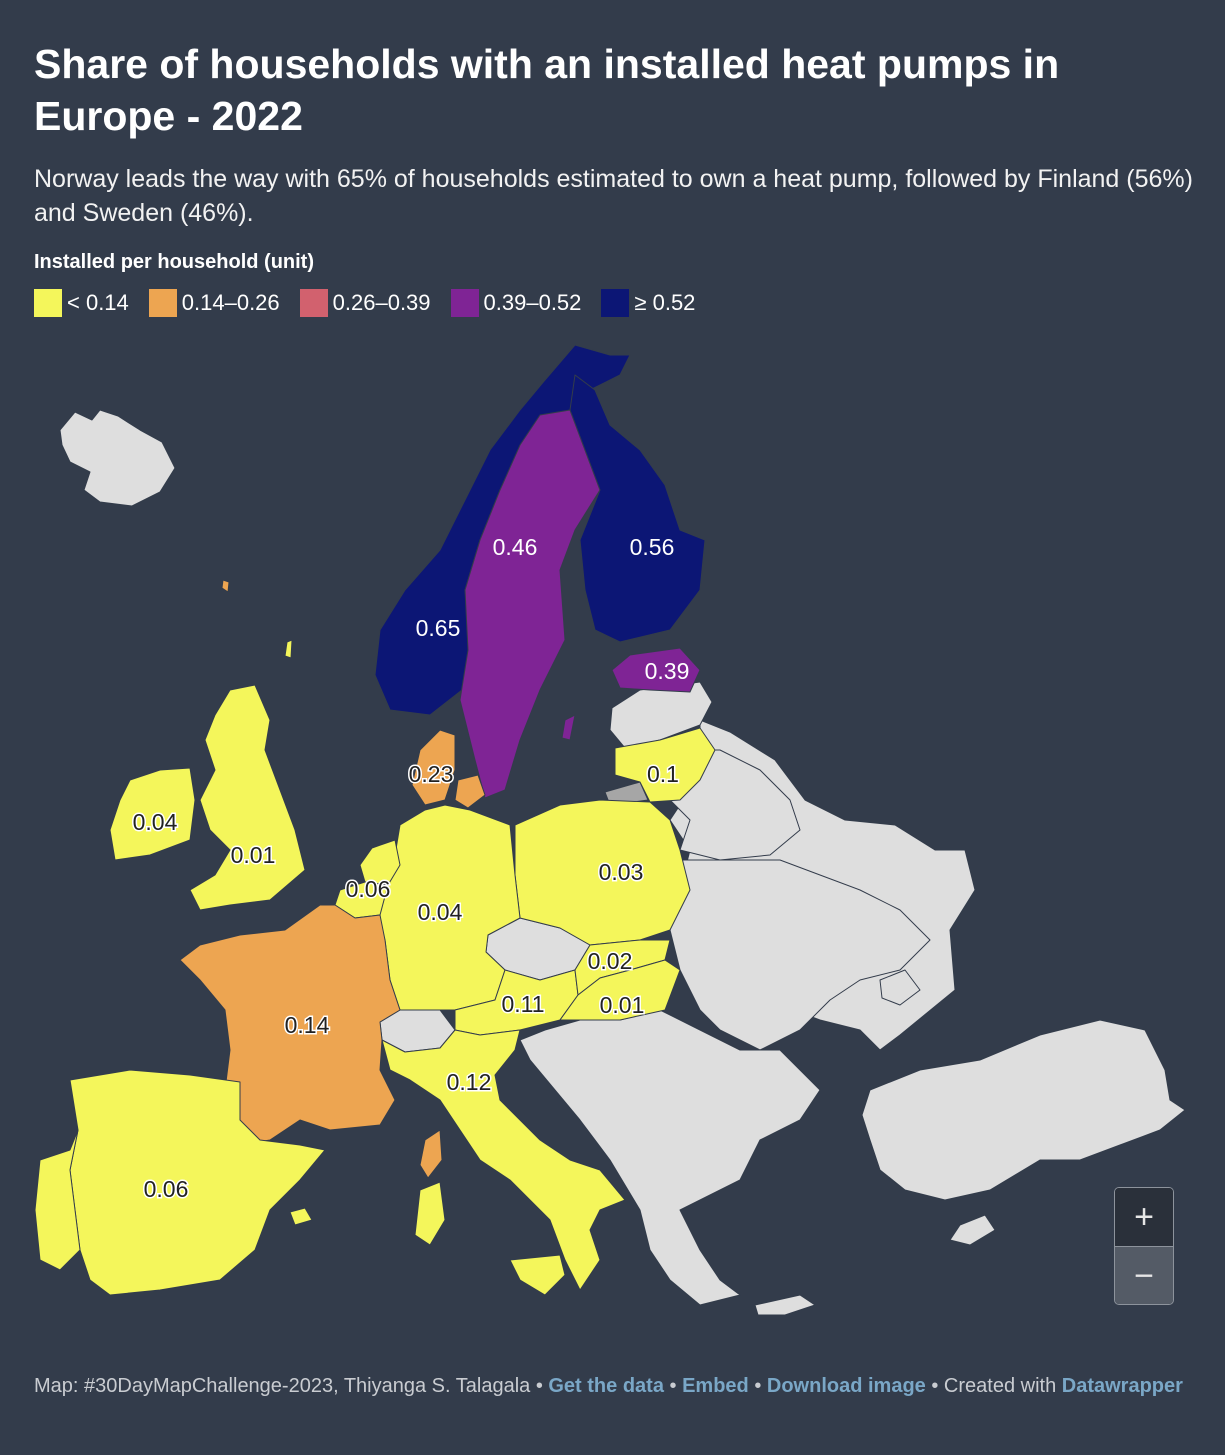  What do you see at coordinates (225, 586) in the screenshot?
I see `region-faroe` at bounding box center [225, 586].